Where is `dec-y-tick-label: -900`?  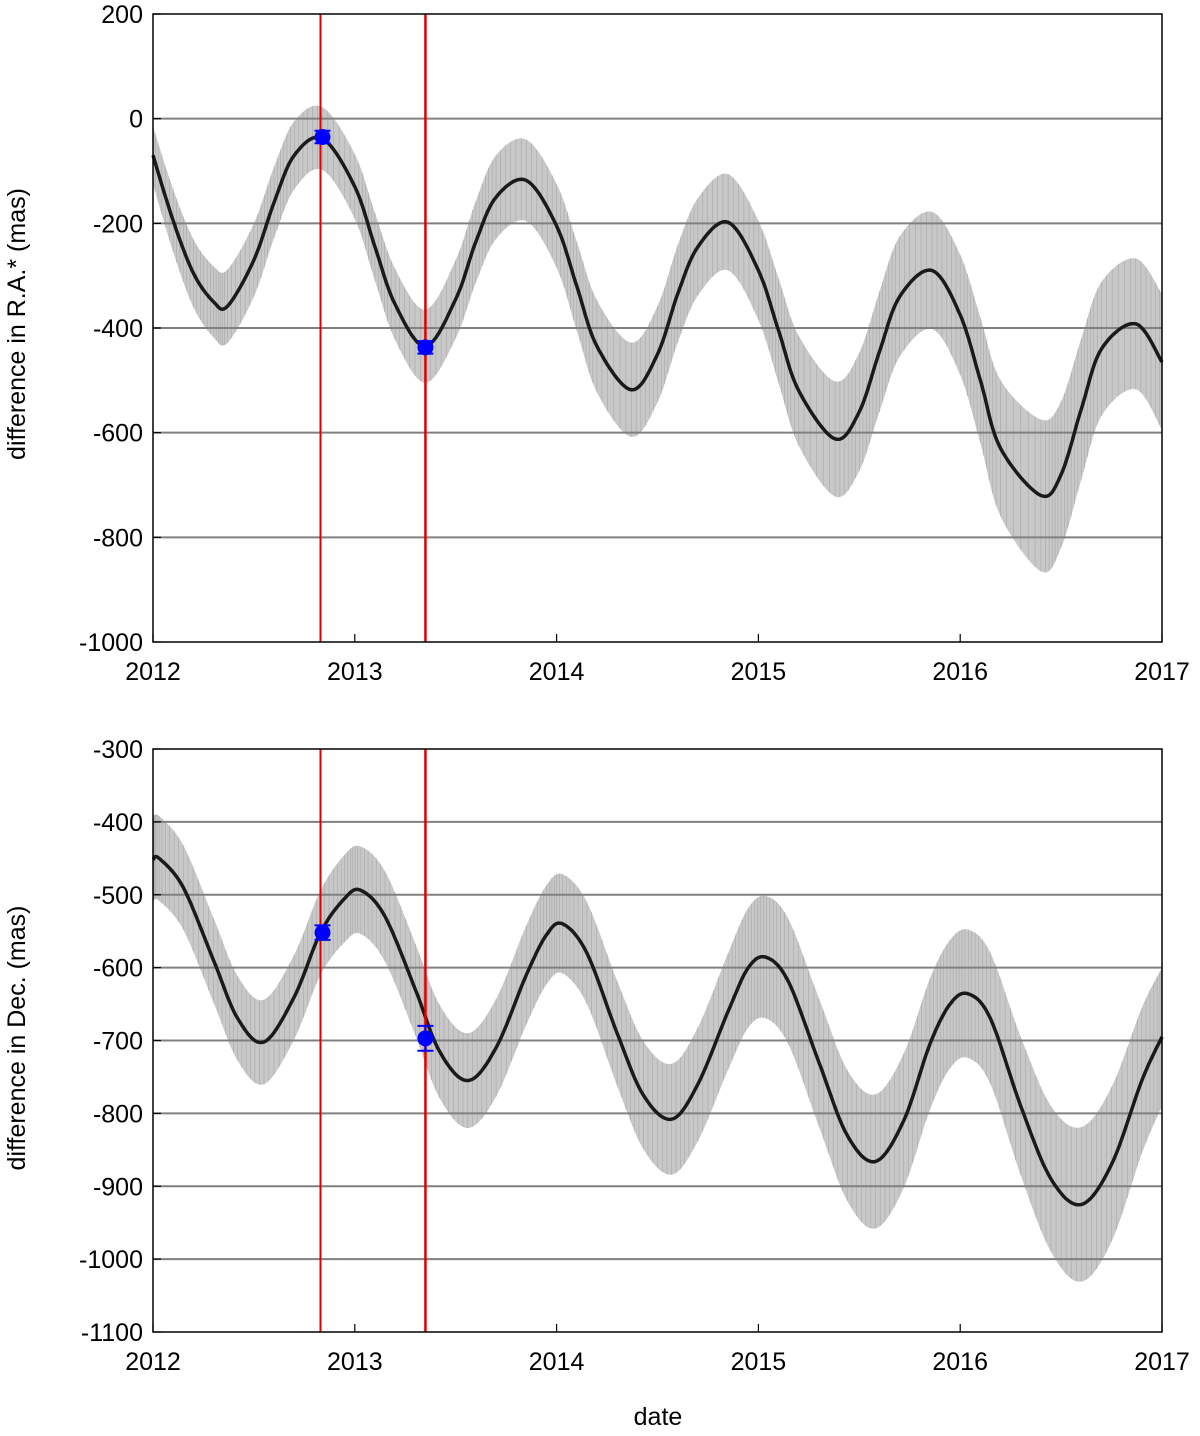 dec-y-tick-label: -900 is located at coordinates (118, 1187).